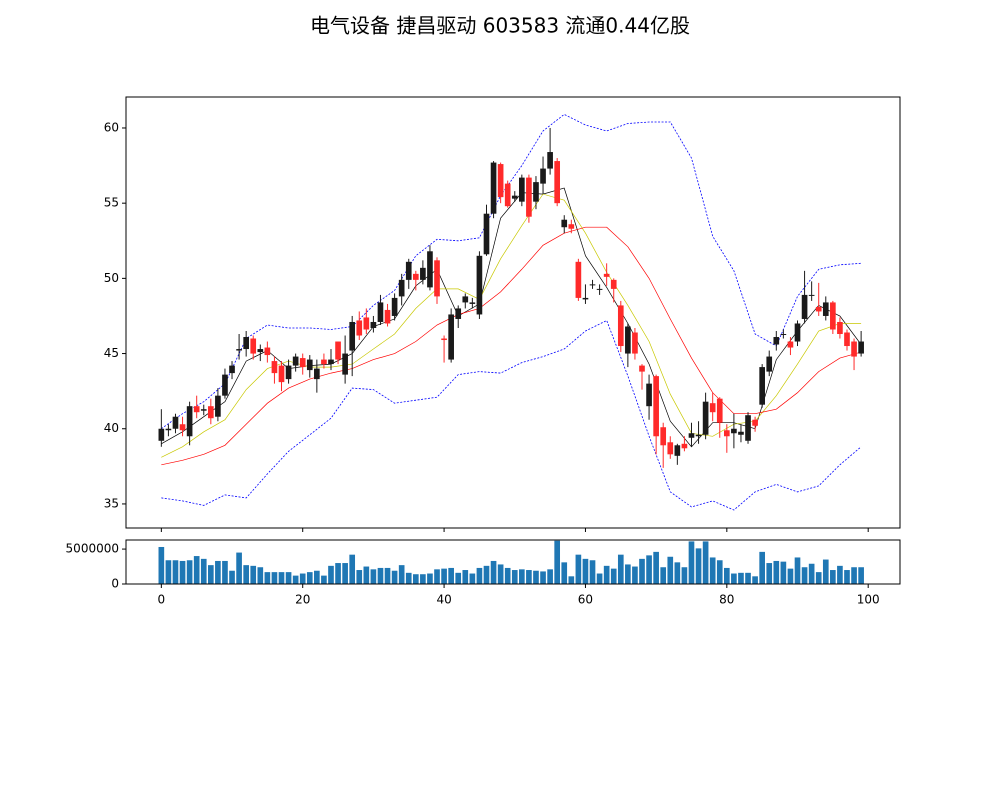  Describe the element at coordinates (111, 127) in the screenshot. I see `y-tick-label: 60` at that location.